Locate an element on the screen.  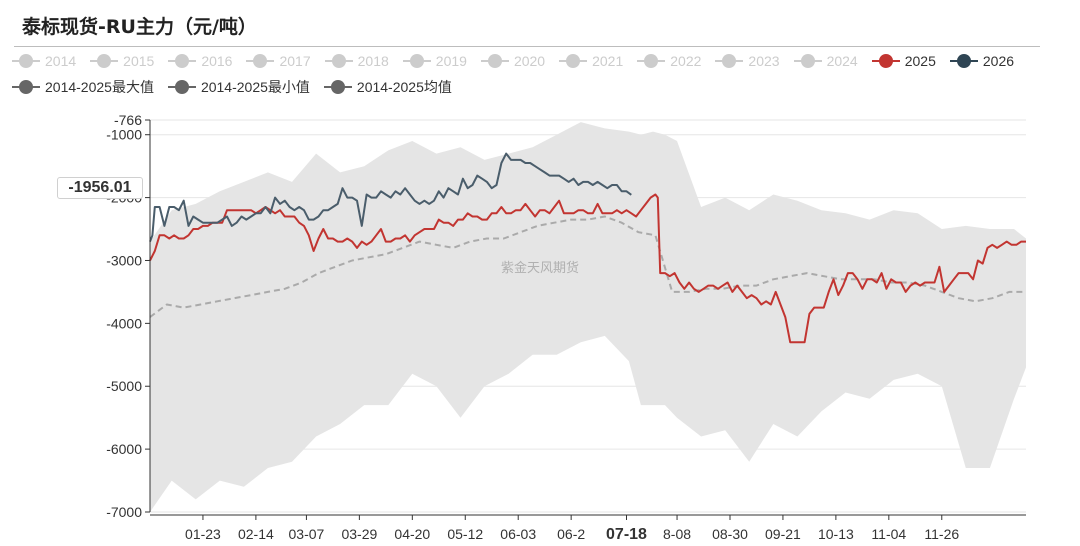
legend-label: 2025 is located at coordinates (920, 61).